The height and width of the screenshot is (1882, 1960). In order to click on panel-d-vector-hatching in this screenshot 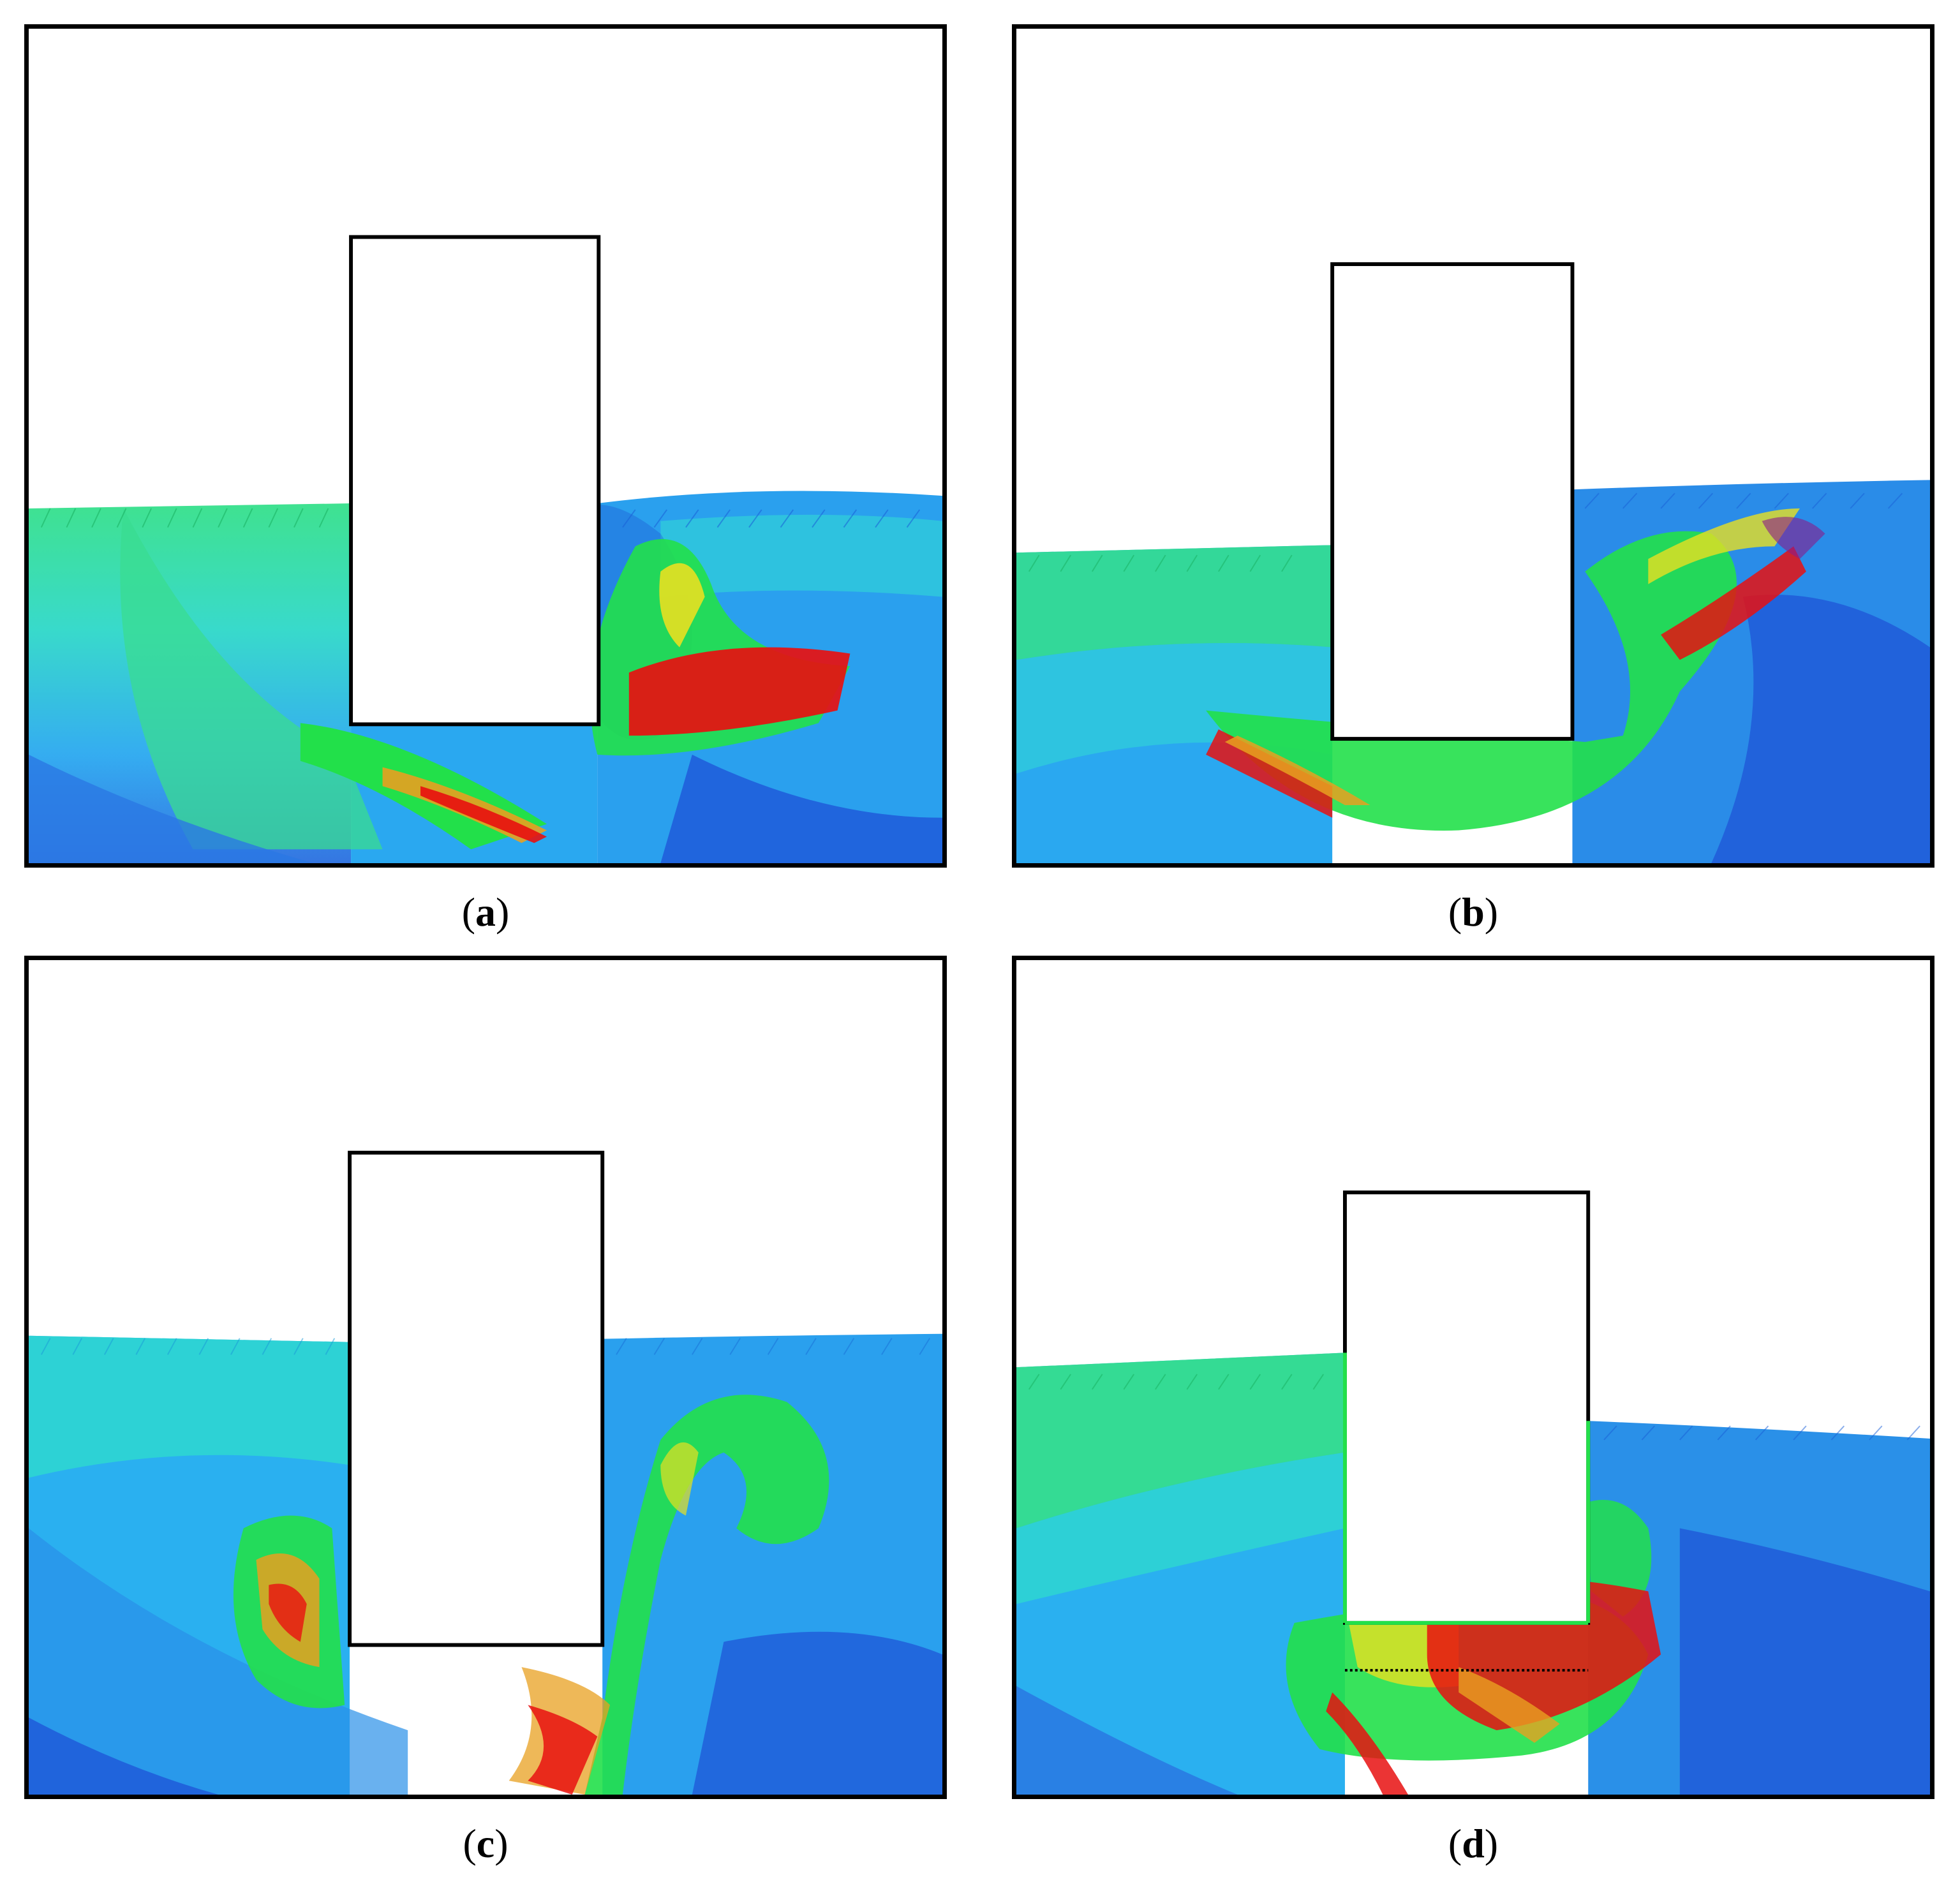, I will do `click(1474, 1408)`.